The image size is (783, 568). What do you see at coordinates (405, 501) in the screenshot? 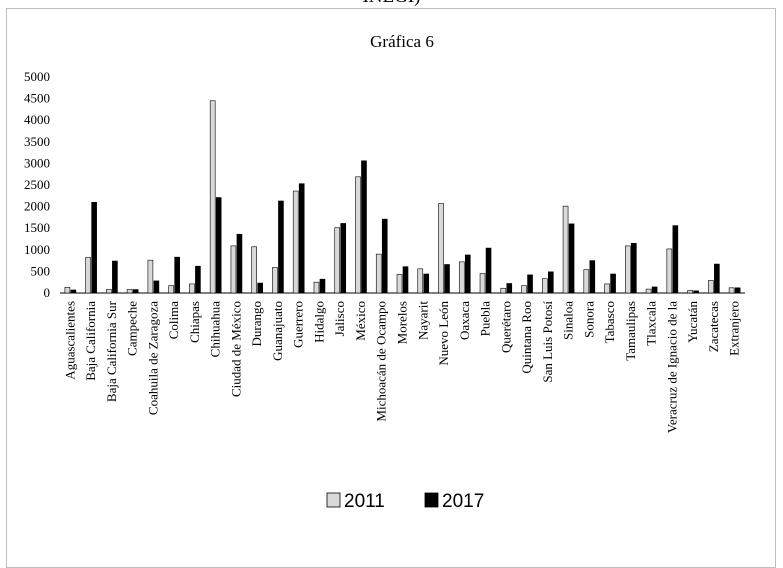
I see `legend: 2011 2017` at bounding box center [405, 501].